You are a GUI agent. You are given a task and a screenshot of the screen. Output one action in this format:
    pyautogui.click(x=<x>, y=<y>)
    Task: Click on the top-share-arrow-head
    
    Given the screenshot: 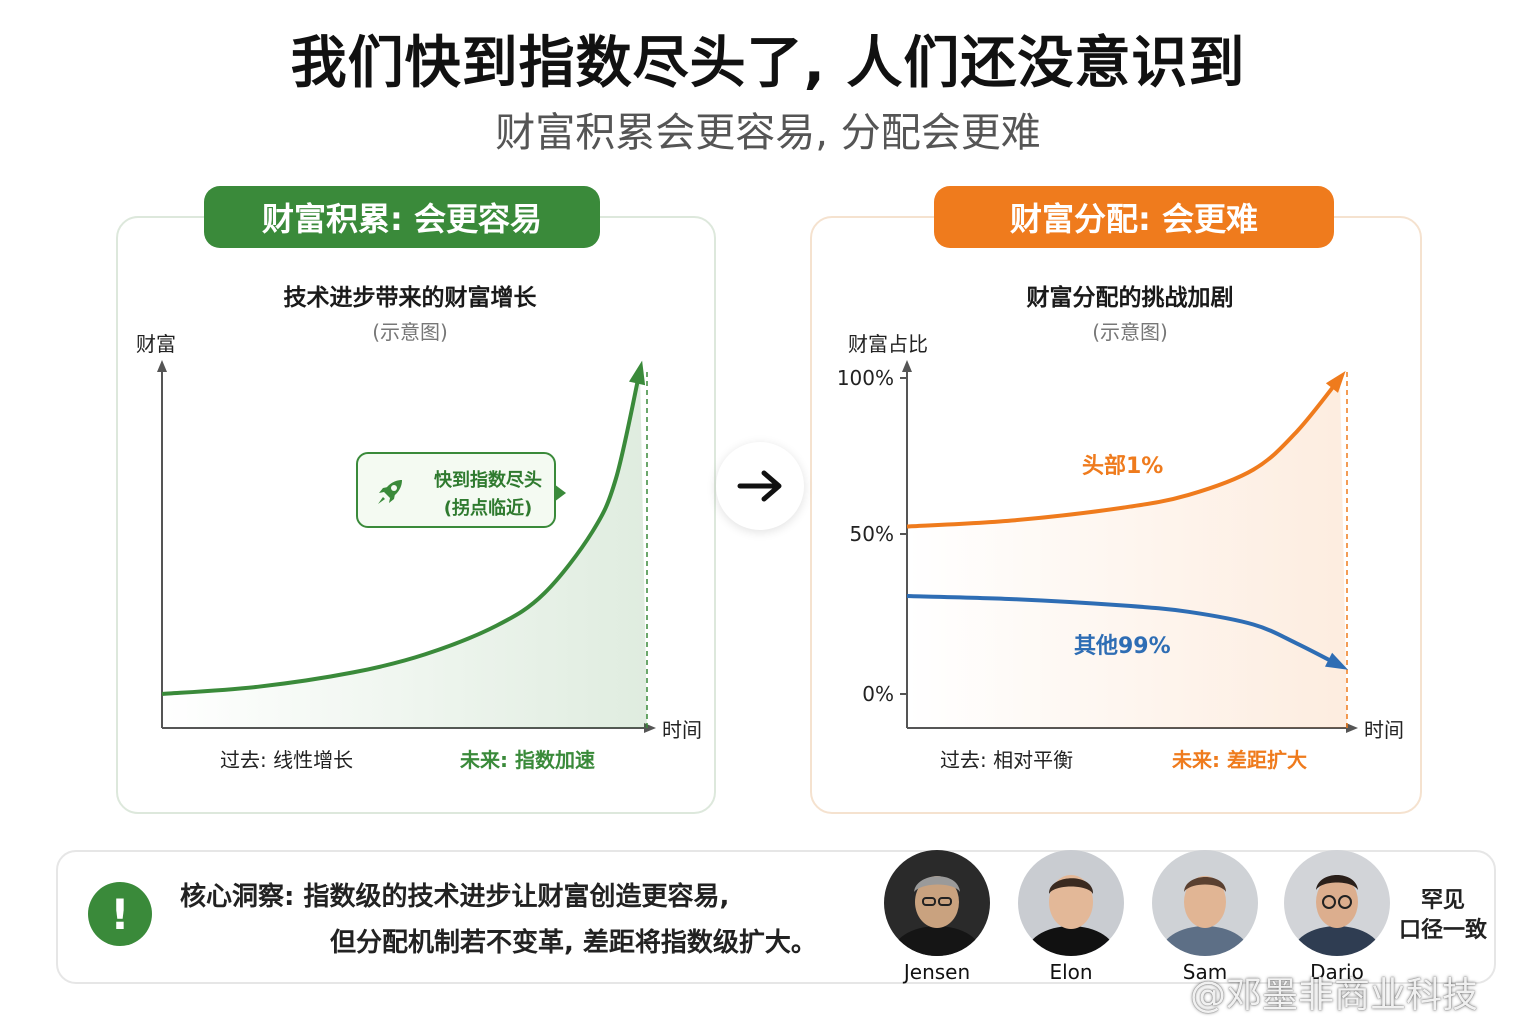 What is the action you would take?
    pyautogui.click(x=1335, y=382)
    